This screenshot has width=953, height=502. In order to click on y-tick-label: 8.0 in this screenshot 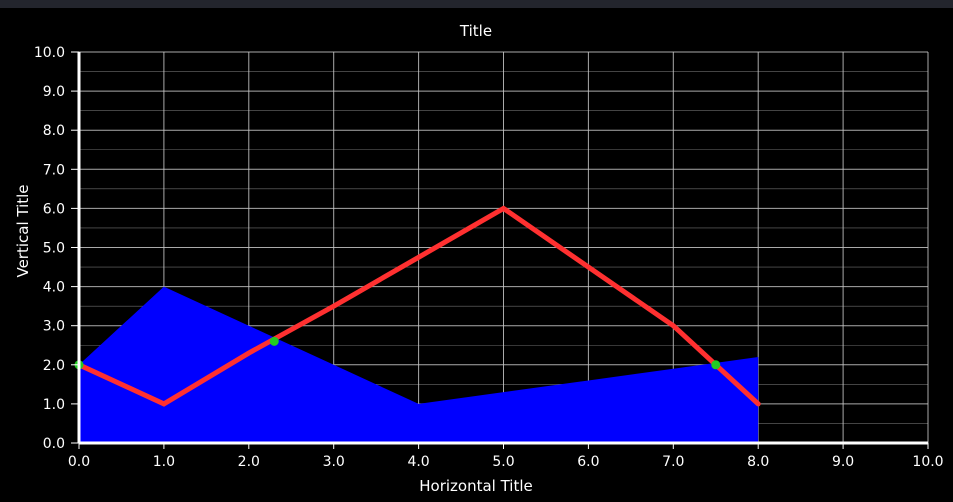, I will do `click(54, 131)`.